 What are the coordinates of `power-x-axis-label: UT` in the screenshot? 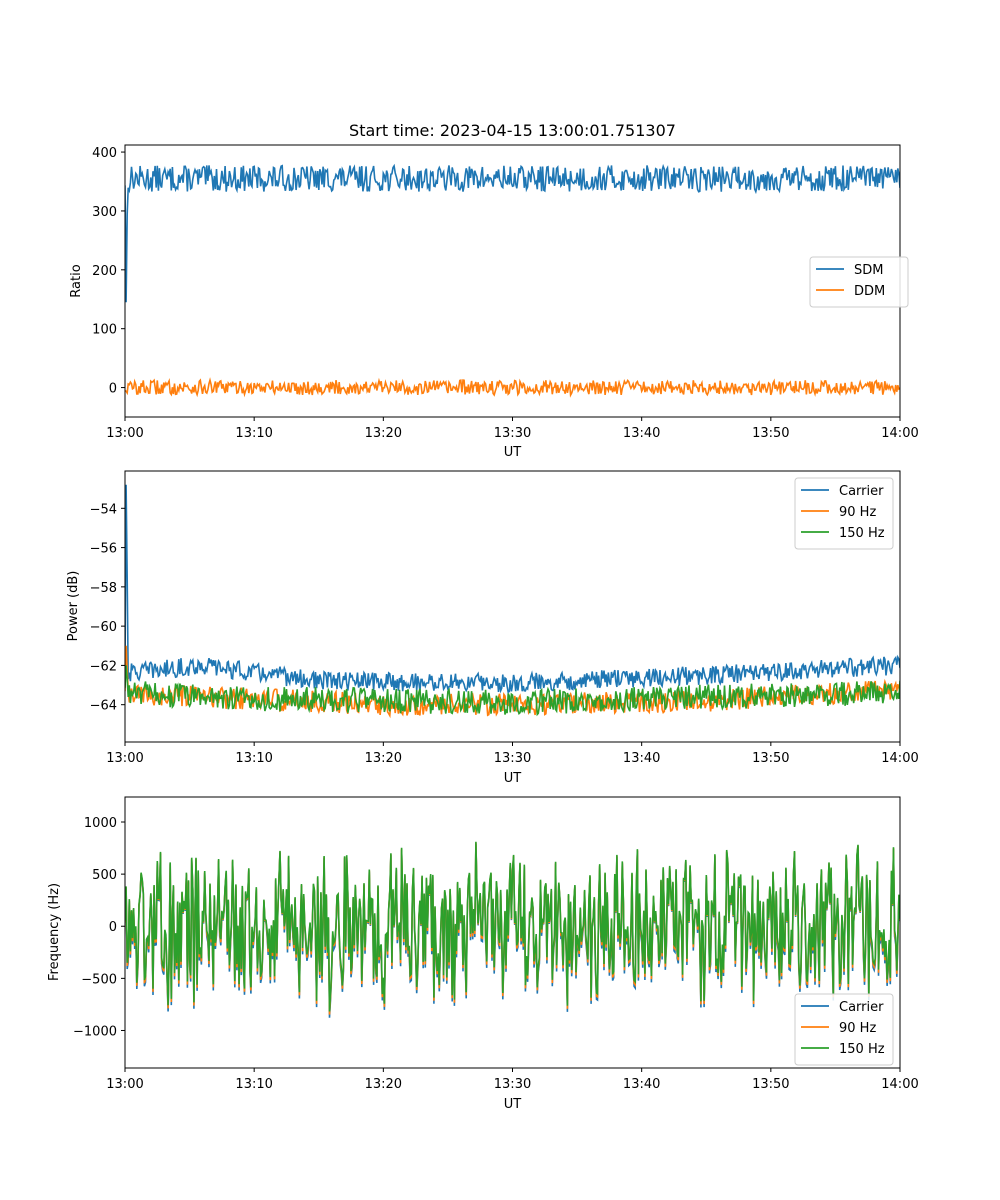 It's located at (513, 778).